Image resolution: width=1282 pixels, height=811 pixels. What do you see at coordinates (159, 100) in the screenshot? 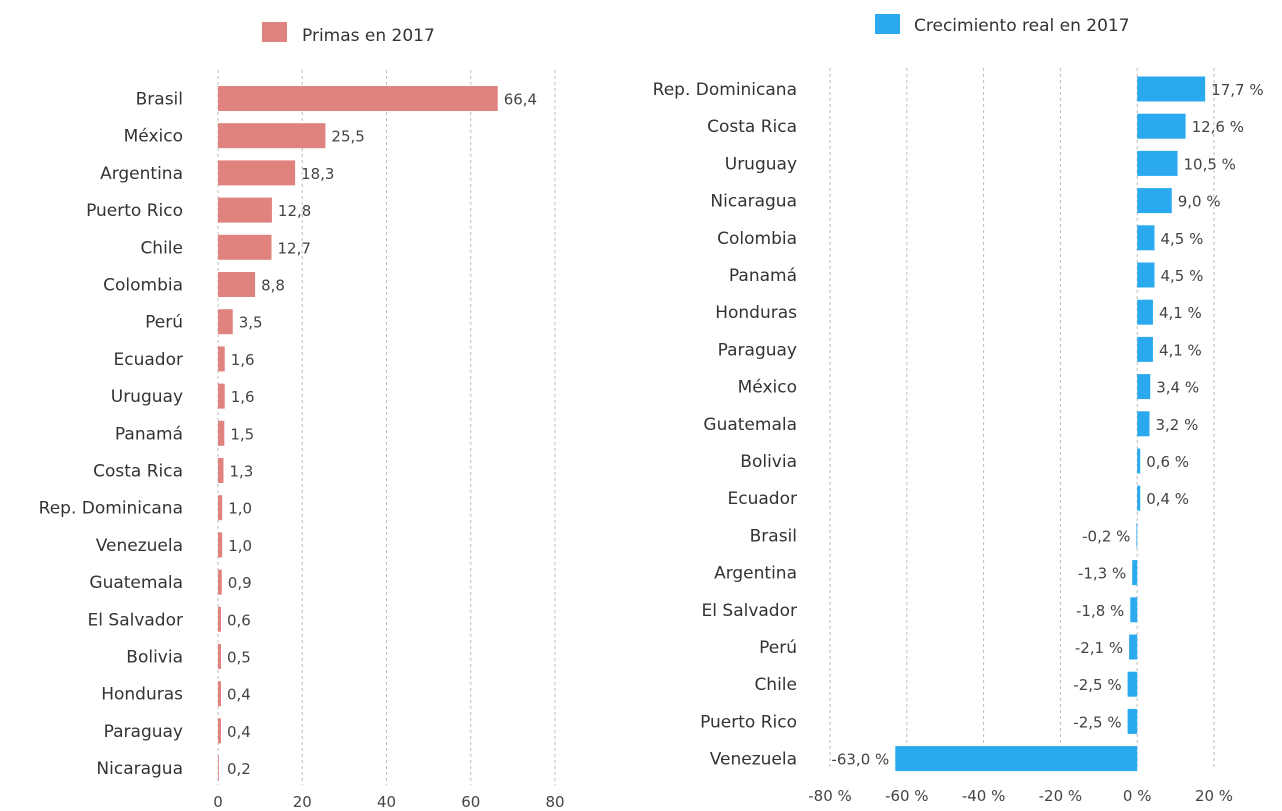
I see `primas-category-label: Brasil` at bounding box center [159, 100].